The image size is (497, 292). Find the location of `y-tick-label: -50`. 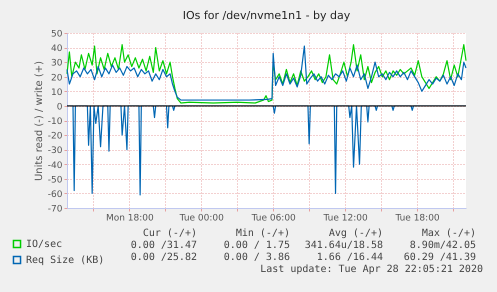

y-tick-label: -50 is located at coordinates (55, 180).